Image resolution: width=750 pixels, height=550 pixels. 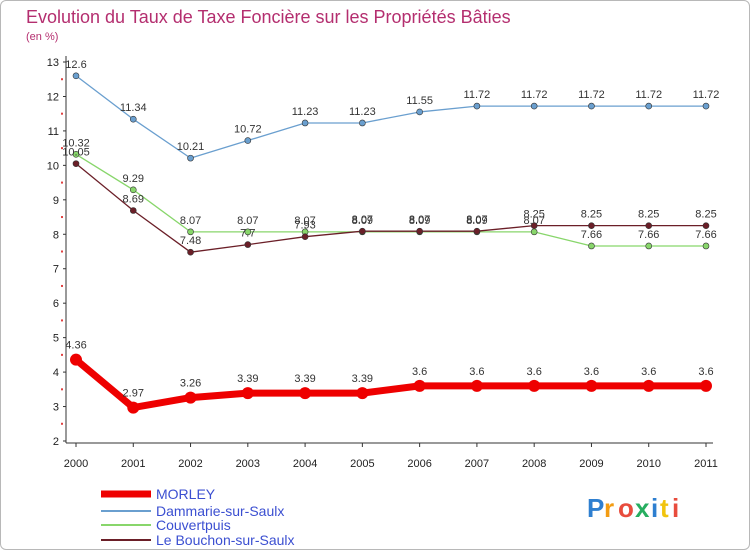 What do you see at coordinates (190, 241) in the screenshot?
I see `data-label: 7.48` at bounding box center [190, 241].